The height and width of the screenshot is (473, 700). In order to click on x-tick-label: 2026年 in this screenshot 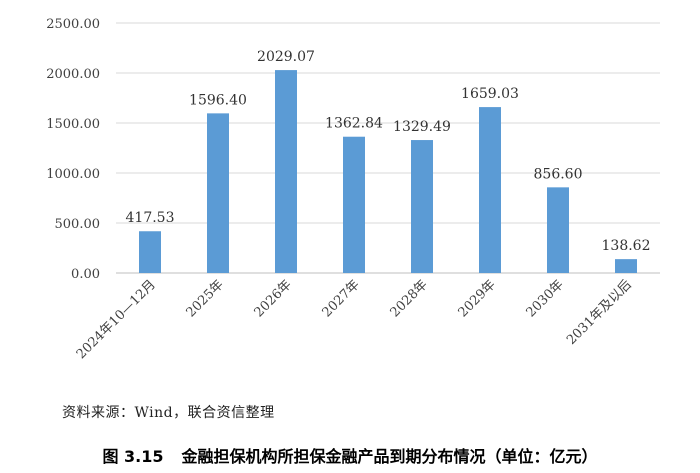, I will do `click(273, 298)`.